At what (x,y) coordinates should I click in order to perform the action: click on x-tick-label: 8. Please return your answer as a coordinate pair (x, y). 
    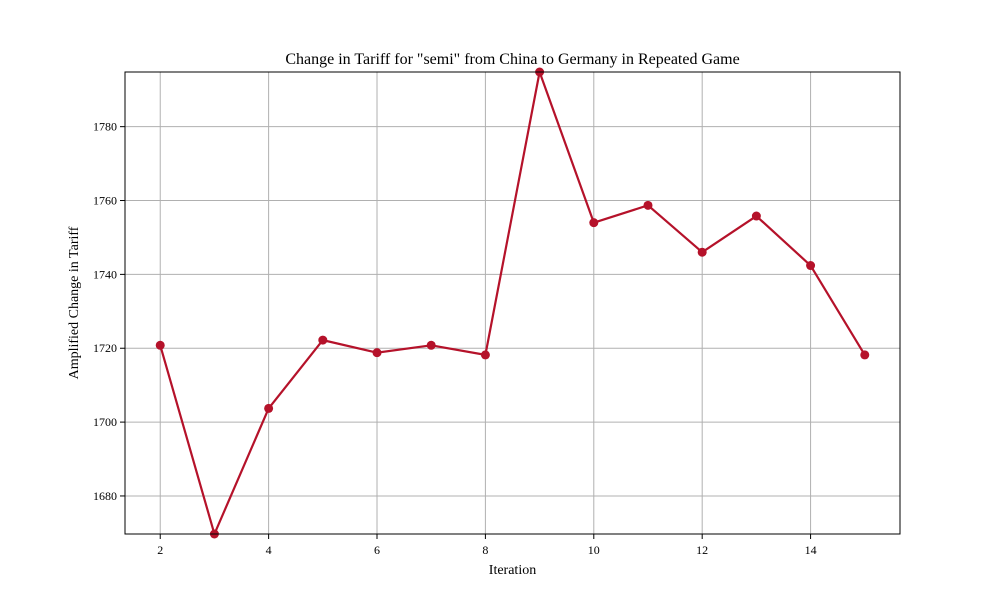
    Looking at the image, I should click on (485, 550).